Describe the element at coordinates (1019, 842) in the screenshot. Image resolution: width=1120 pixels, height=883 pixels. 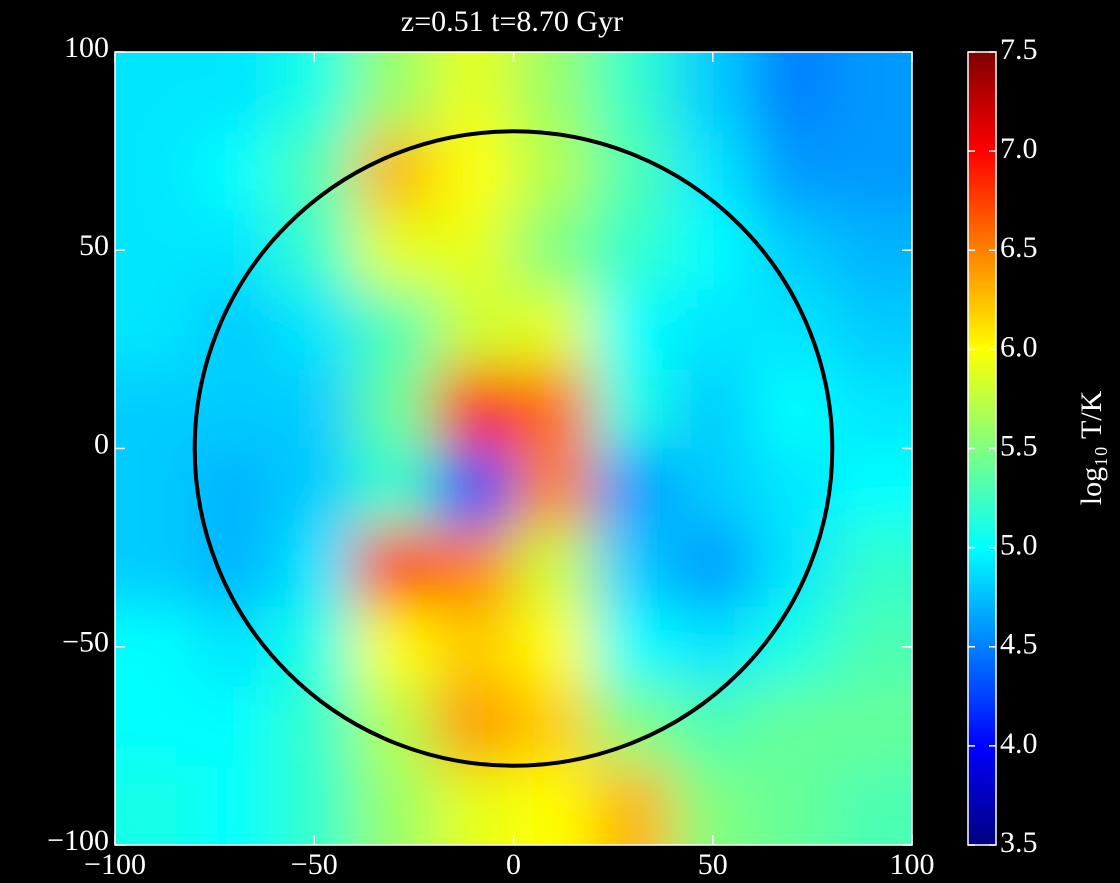
I see `colorbar-tick-label: 3.5` at that location.